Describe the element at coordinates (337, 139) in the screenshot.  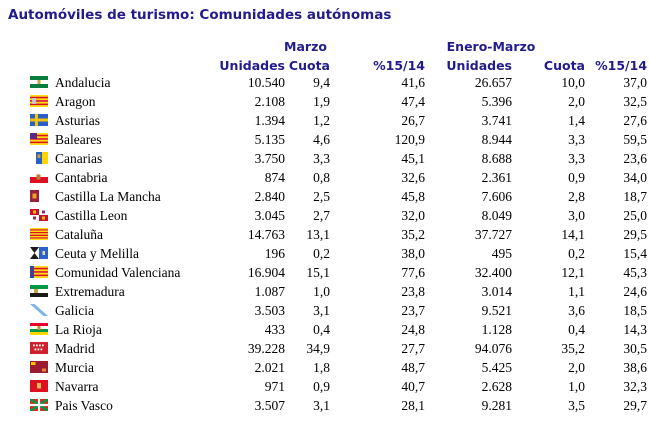
I see `table-row: Baleares 5.135 4,6 120,9 8.944 3,3 59,5` at that location.